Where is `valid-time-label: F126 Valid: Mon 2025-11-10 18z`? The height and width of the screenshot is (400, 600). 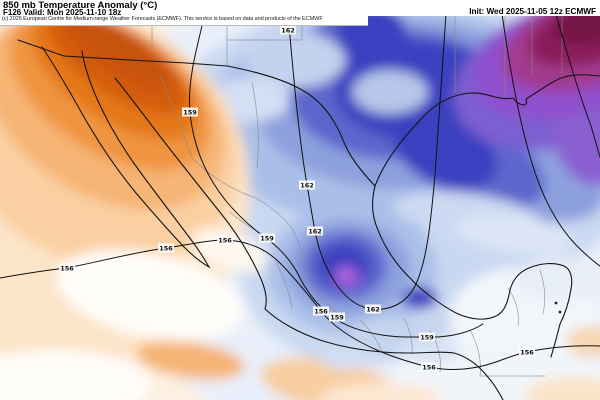 valid-time-label: F126 Valid: Mon 2025-11-10 18z is located at coordinates (62, 12).